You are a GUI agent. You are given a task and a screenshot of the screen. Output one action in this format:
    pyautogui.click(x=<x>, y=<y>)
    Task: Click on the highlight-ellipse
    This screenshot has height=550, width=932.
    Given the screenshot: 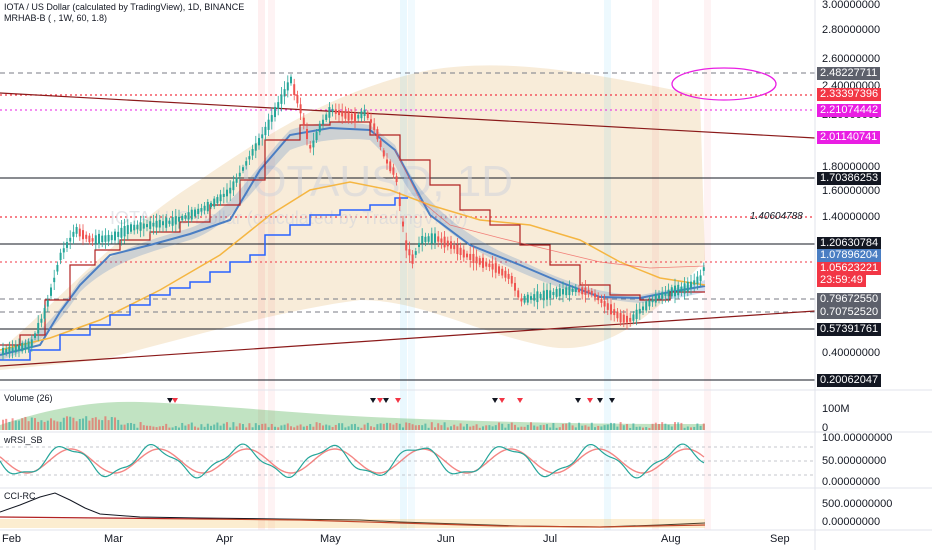 What is the action you would take?
    pyautogui.click(x=724, y=84)
    